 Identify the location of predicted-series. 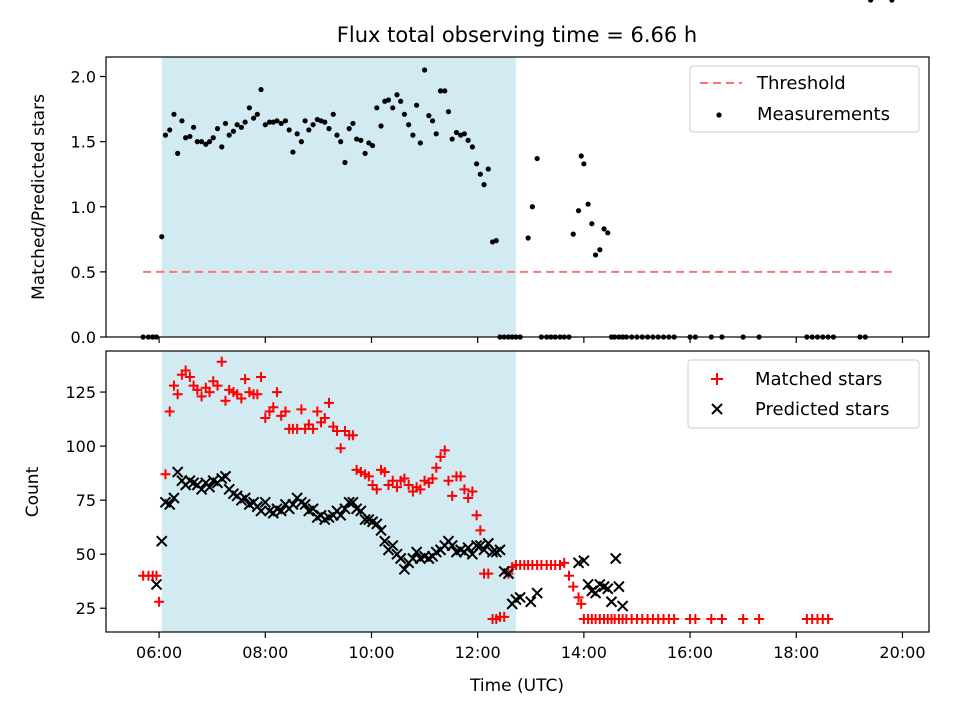
(389, 539).